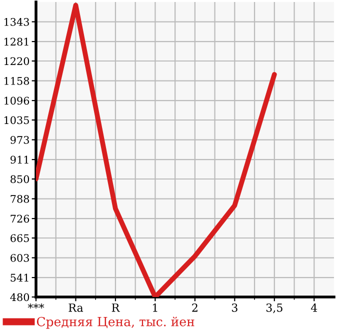 The image size is (345, 335). I want to click on x-tick-label: 3, so click(235, 307).